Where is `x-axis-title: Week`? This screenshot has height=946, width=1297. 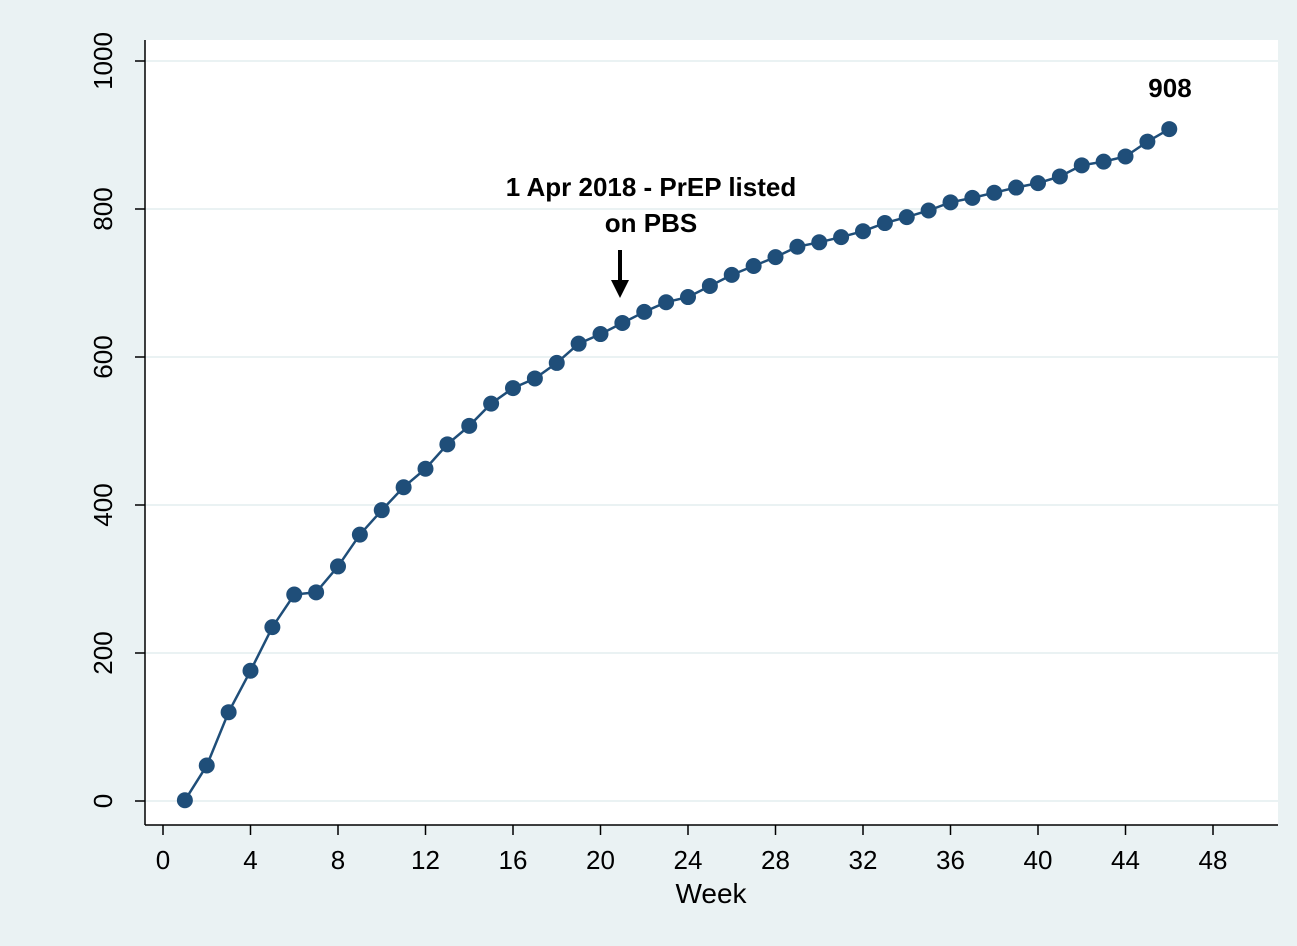
x-axis-title: Week is located at coordinates (711, 893).